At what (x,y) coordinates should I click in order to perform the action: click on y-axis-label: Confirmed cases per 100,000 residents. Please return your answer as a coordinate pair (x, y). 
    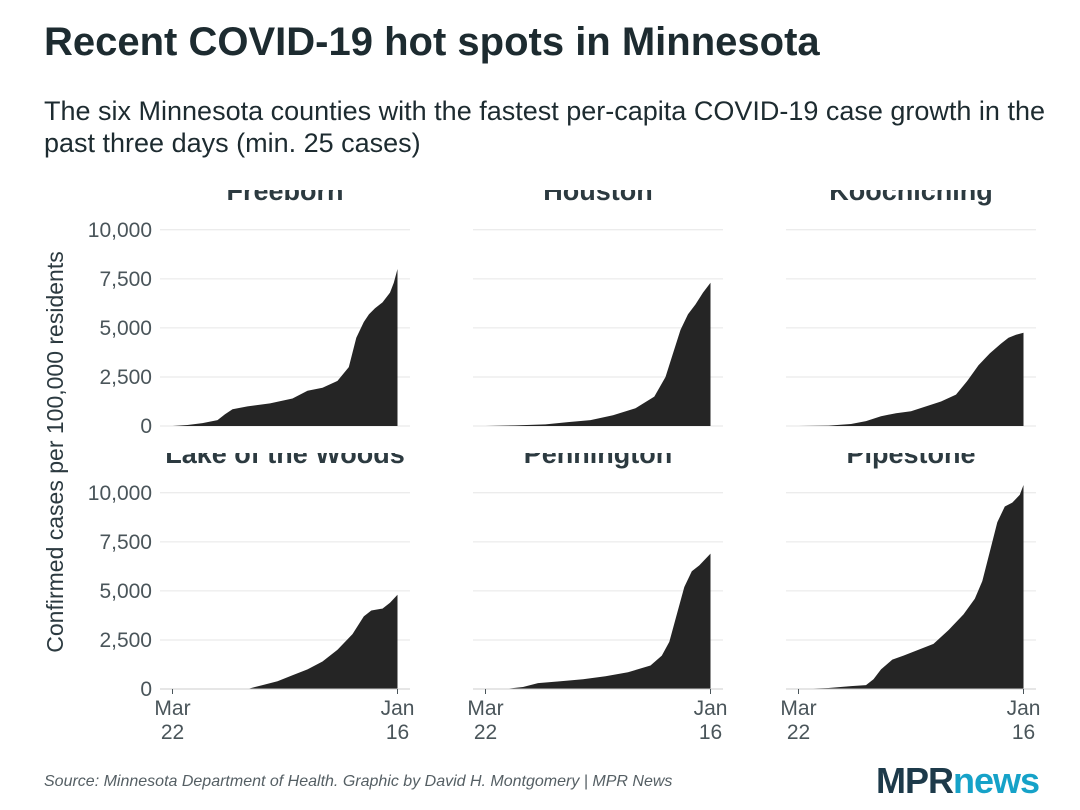
    Looking at the image, I should click on (55, 451).